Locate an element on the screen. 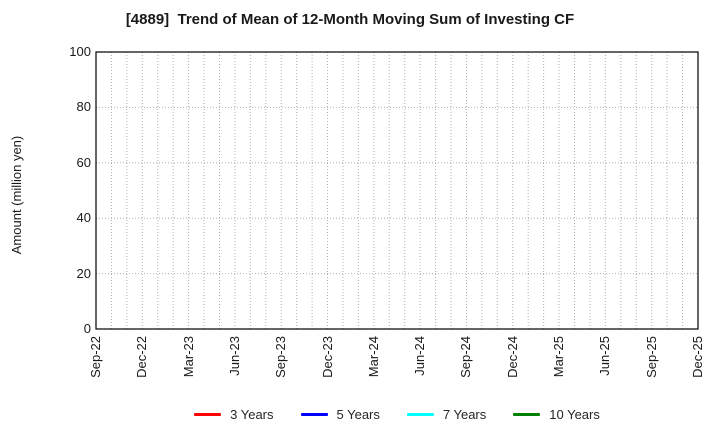 This screenshot has height=440, width=720. y-tick-label: 0 is located at coordinates (87, 328).